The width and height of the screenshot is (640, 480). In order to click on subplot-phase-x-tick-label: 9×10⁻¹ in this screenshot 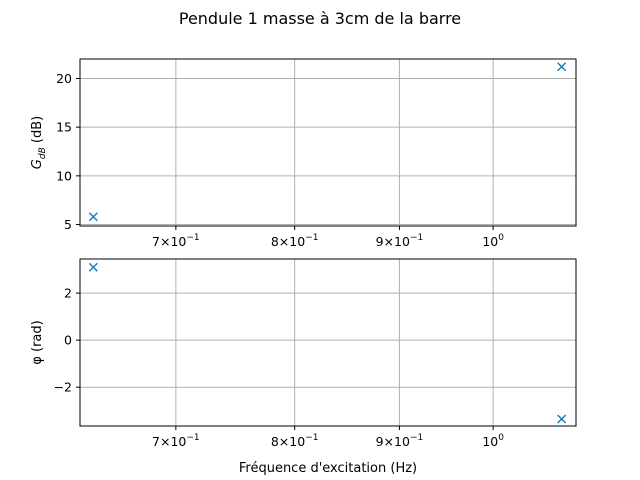, I will do `click(400, 441)`.